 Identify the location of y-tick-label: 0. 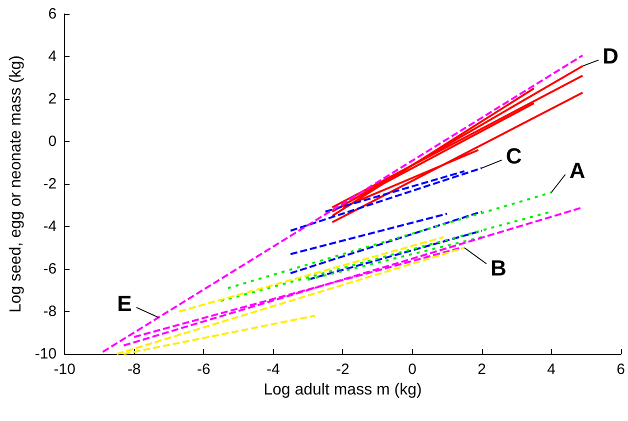
(52, 141).